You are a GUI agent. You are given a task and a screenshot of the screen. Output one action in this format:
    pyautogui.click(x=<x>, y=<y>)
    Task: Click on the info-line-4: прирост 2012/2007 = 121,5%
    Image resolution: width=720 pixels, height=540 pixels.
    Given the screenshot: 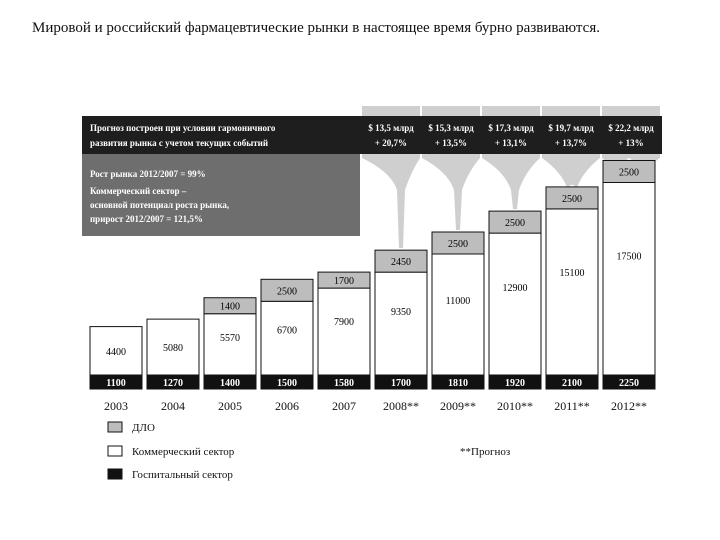 What is the action you would take?
    pyautogui.click(x=146, y=219)
    